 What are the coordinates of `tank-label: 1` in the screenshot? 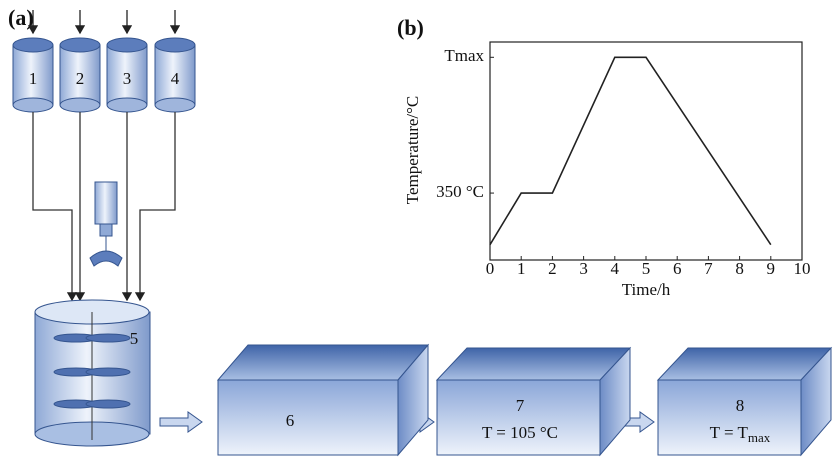 It's located at (33, 78).